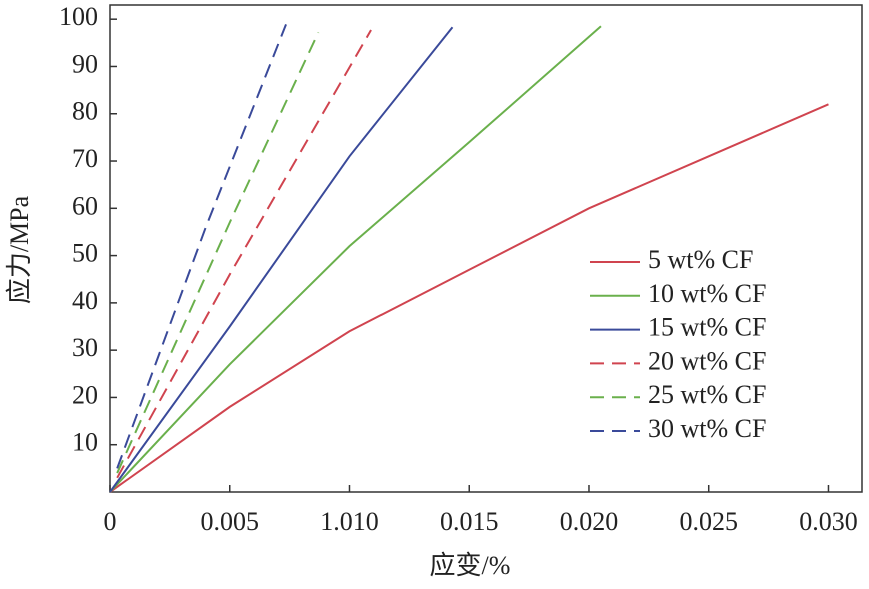 Image resolution: width=869 pixels, height=589 pixels. I want to click on y-axis-label: 应力/MPa, so click(19, 249).